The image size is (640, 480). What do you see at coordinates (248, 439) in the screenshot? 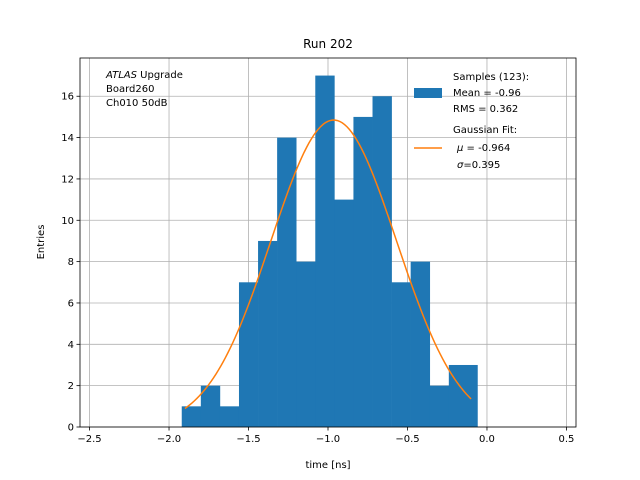
I see `x-tick-label-2: −1.5` at bounding box center [248, 439].